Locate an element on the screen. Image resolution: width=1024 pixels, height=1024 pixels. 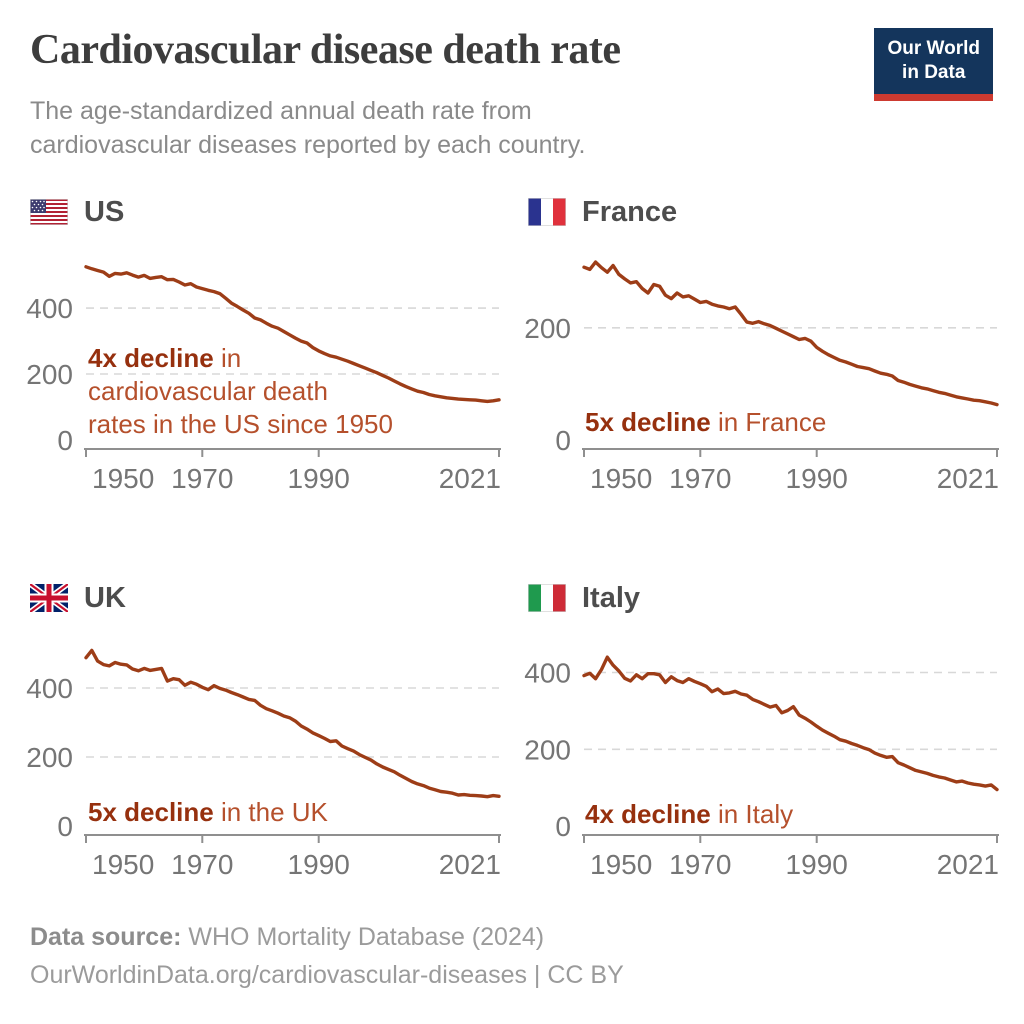
owid-logo-line2: in Data is located at coordinates (934, 72).